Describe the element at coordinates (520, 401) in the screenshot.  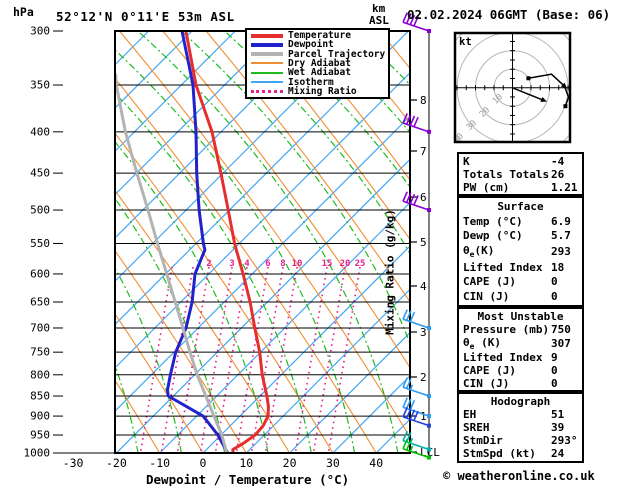
I see `table-header: Hodograph` at that location.